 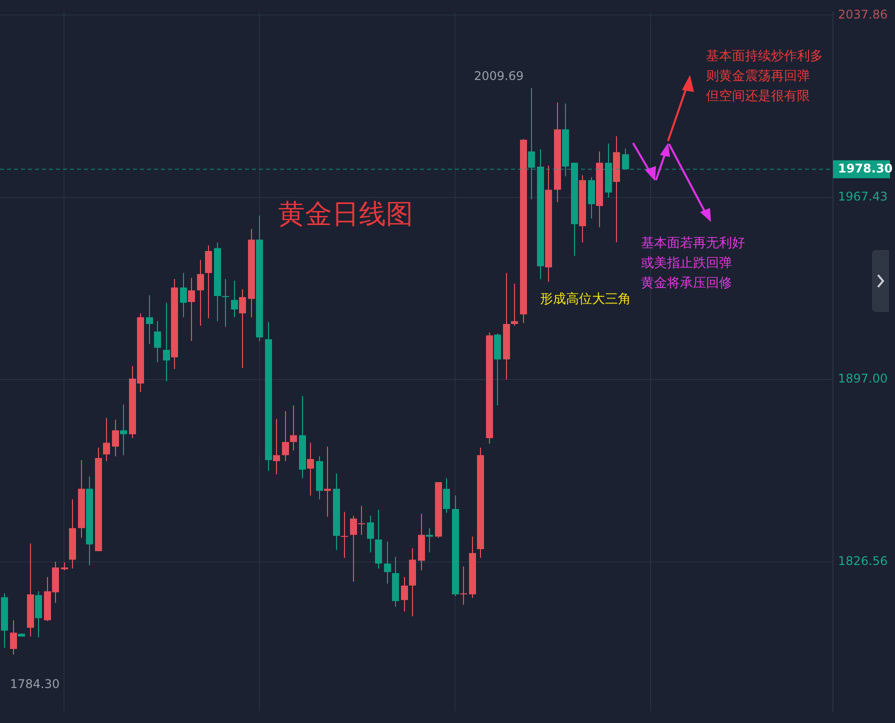 I want to click on y-tick-label: 1826.56, so click(x=863, y=561).